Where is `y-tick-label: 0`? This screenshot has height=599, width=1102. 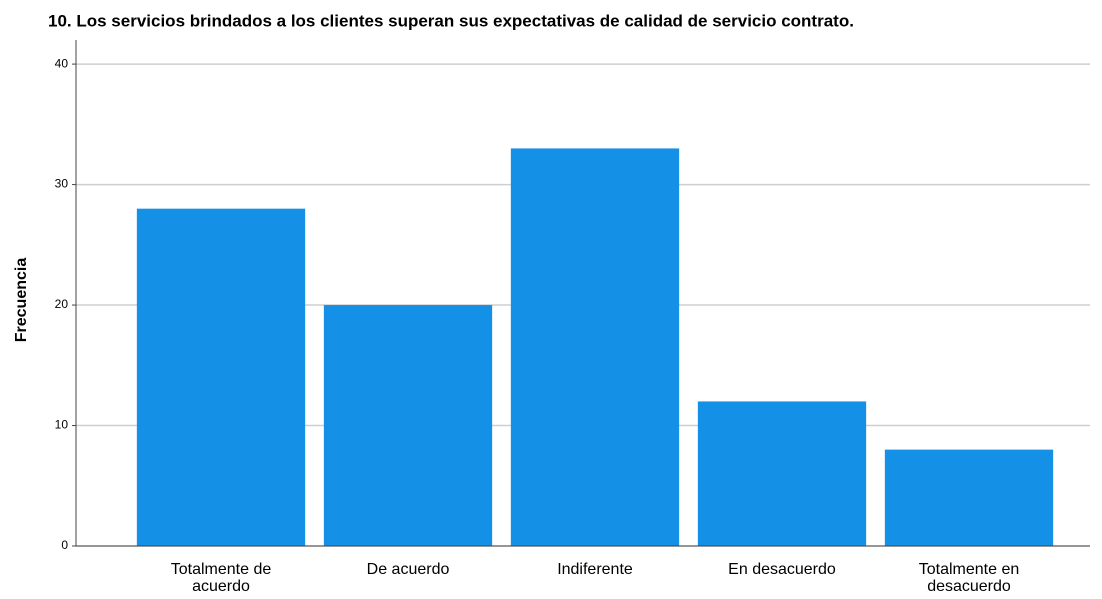
y-tick-label: 0 is located at coordinates (64, 545).